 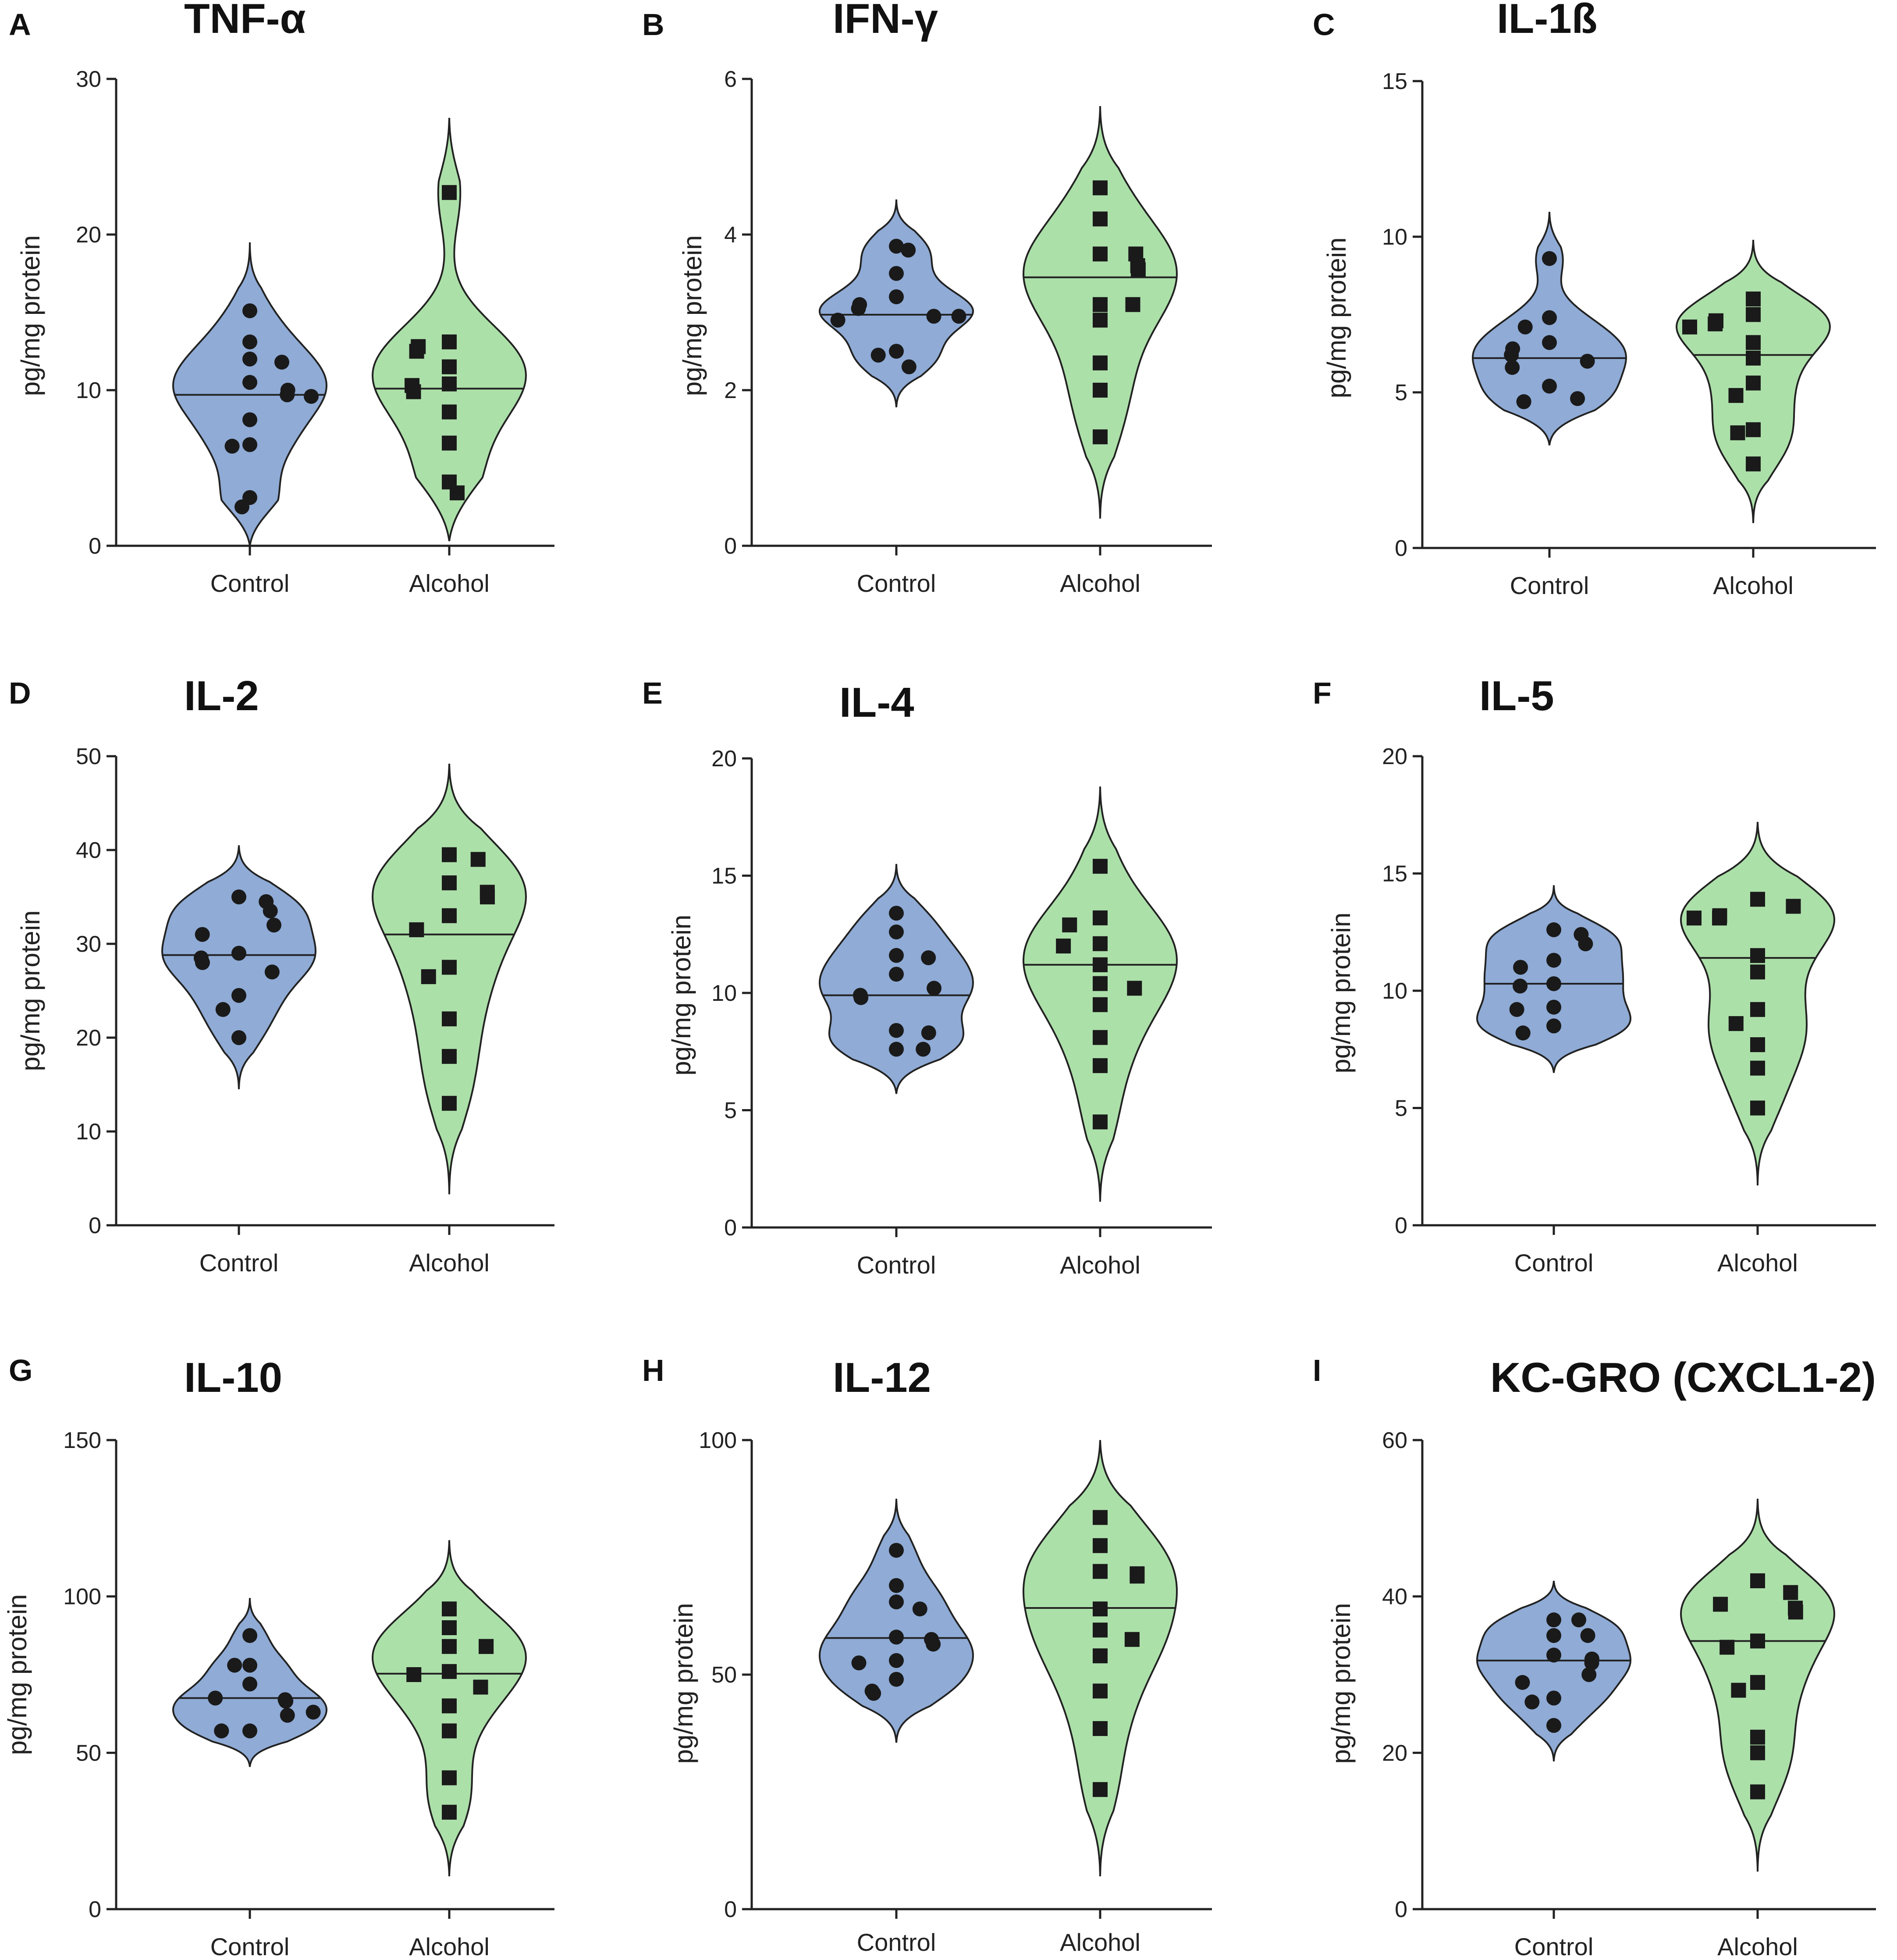 What do you see at coordinates (1394, 81) in the screenshot?
I see `y-tick-label: 15` at bounding box center [1394, 81].